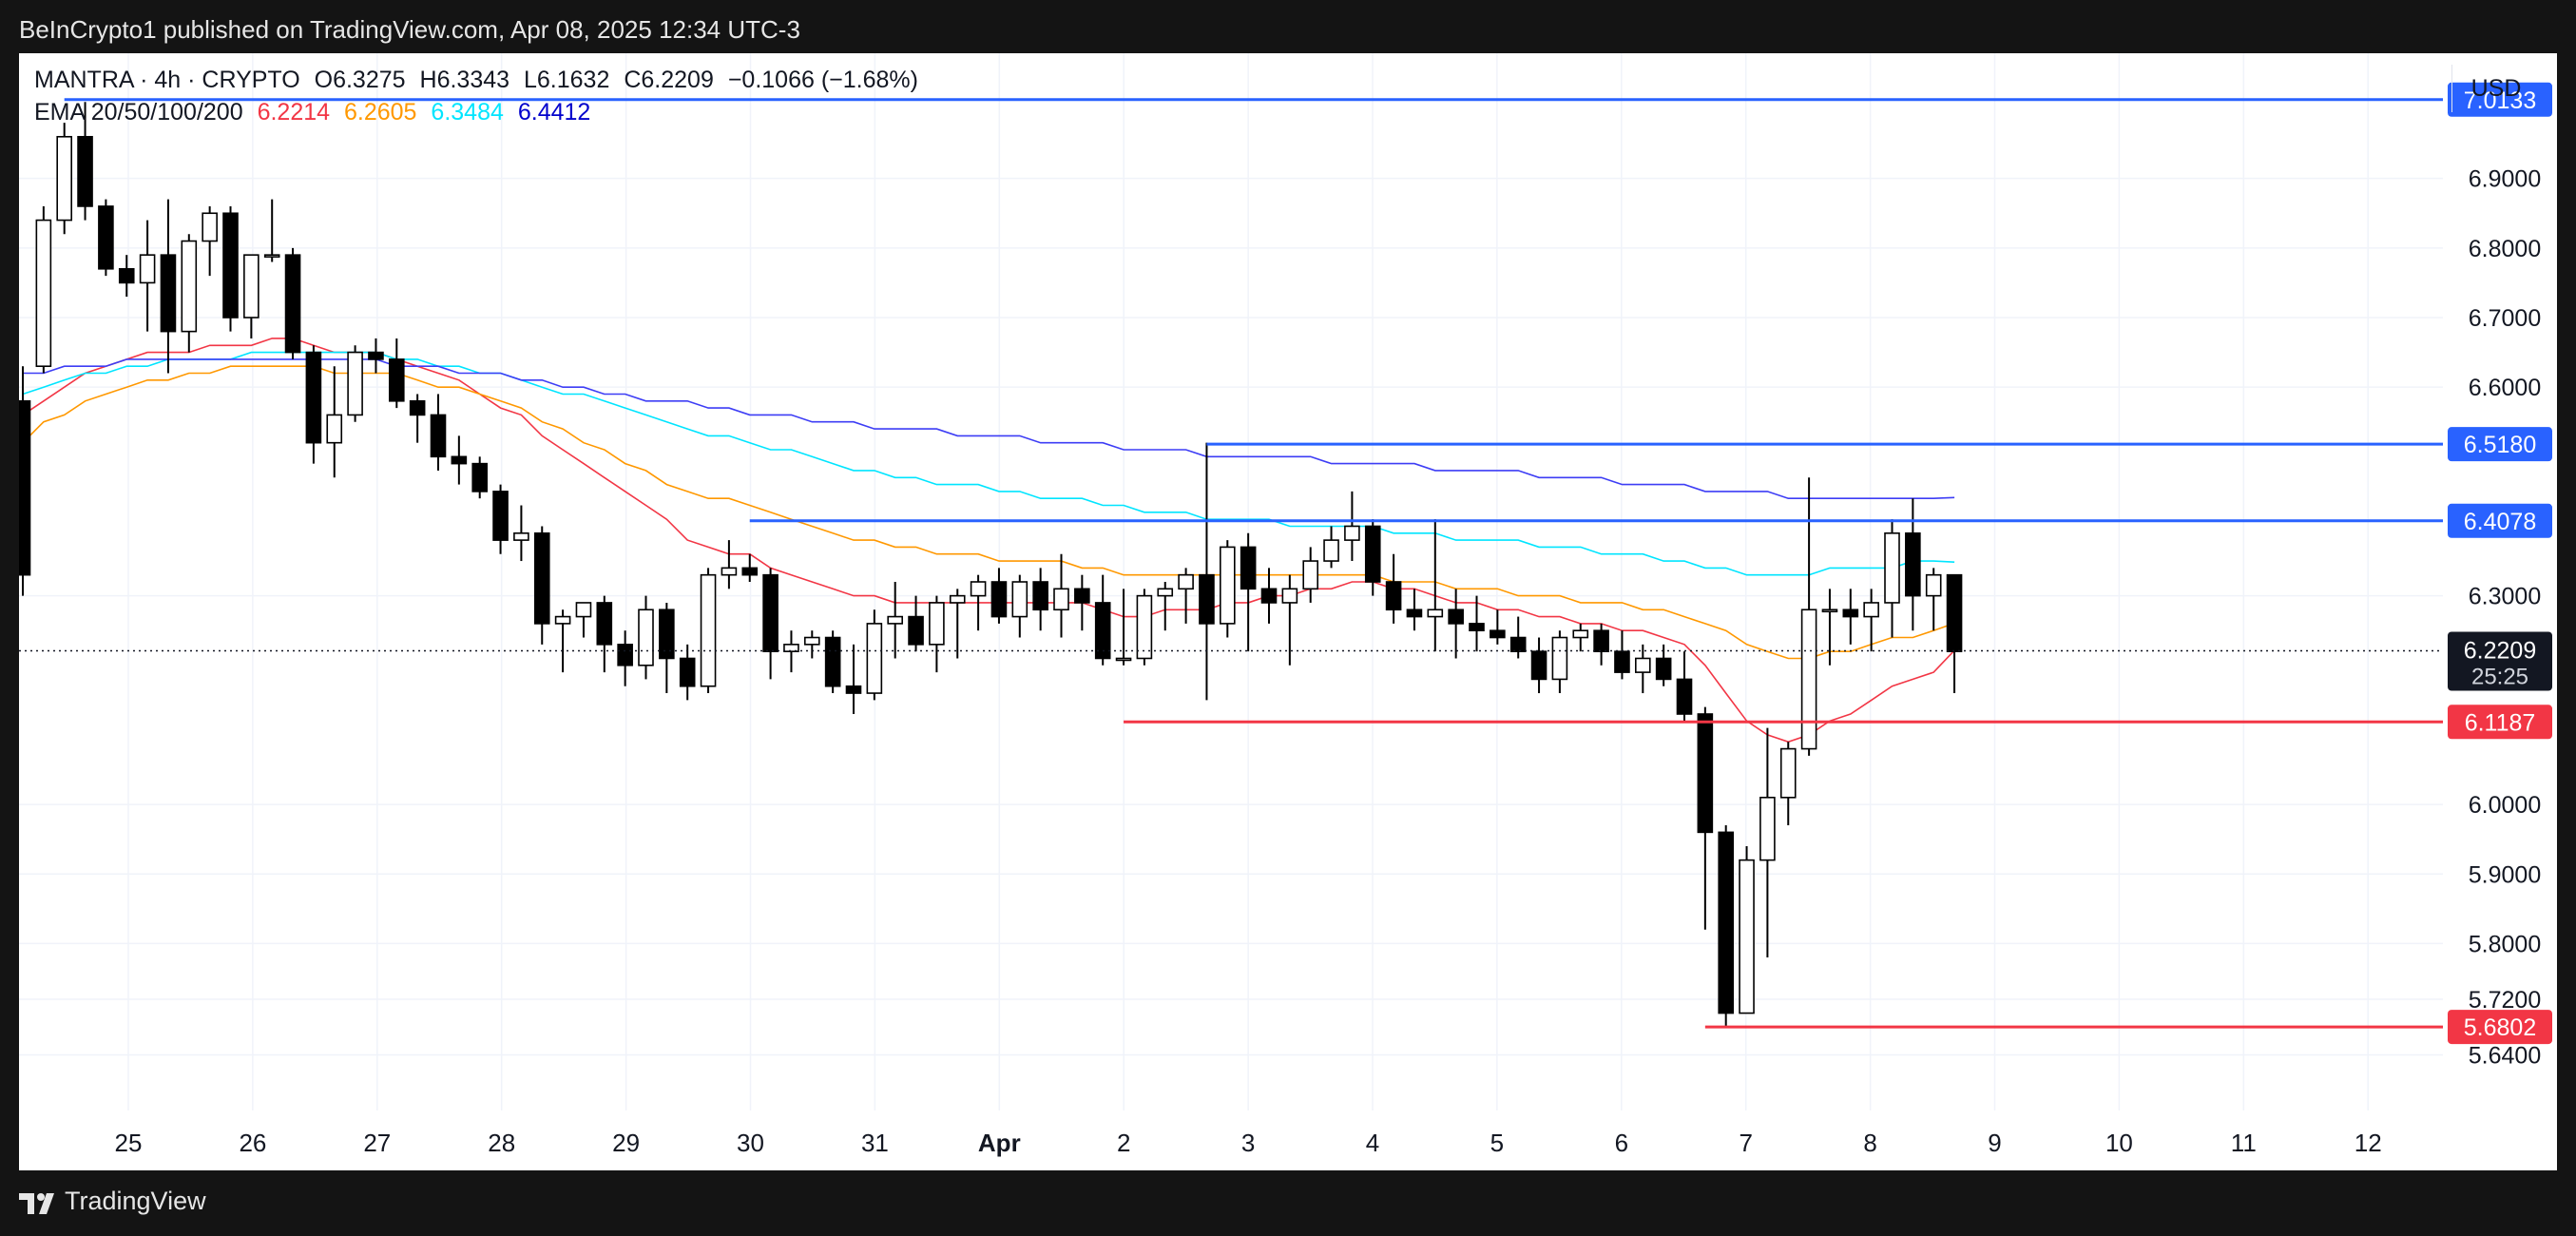 This screenshot has height=1236, width=2576. Describe the element at coordinates (1622, 1143) in the screenshot. I see `time-tick-label: 6` at that location.